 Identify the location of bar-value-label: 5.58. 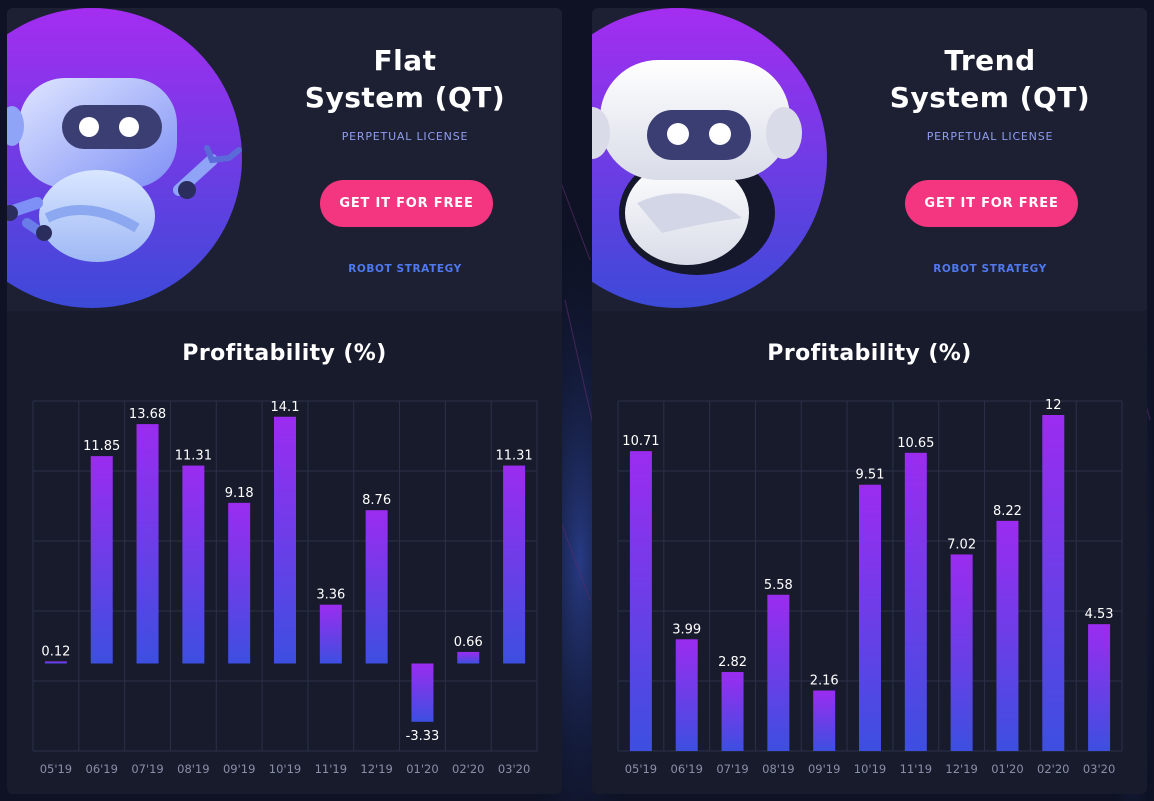
(778, 585).